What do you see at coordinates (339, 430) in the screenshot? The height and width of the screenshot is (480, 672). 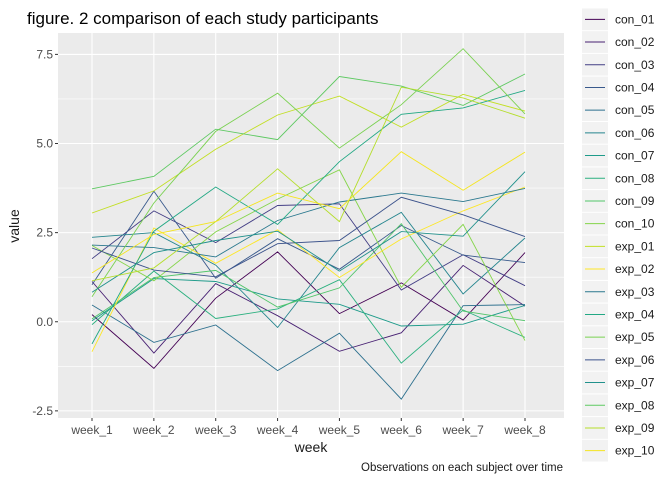 I see `x-tick-label: week_5` at bounding box center [339, 430].